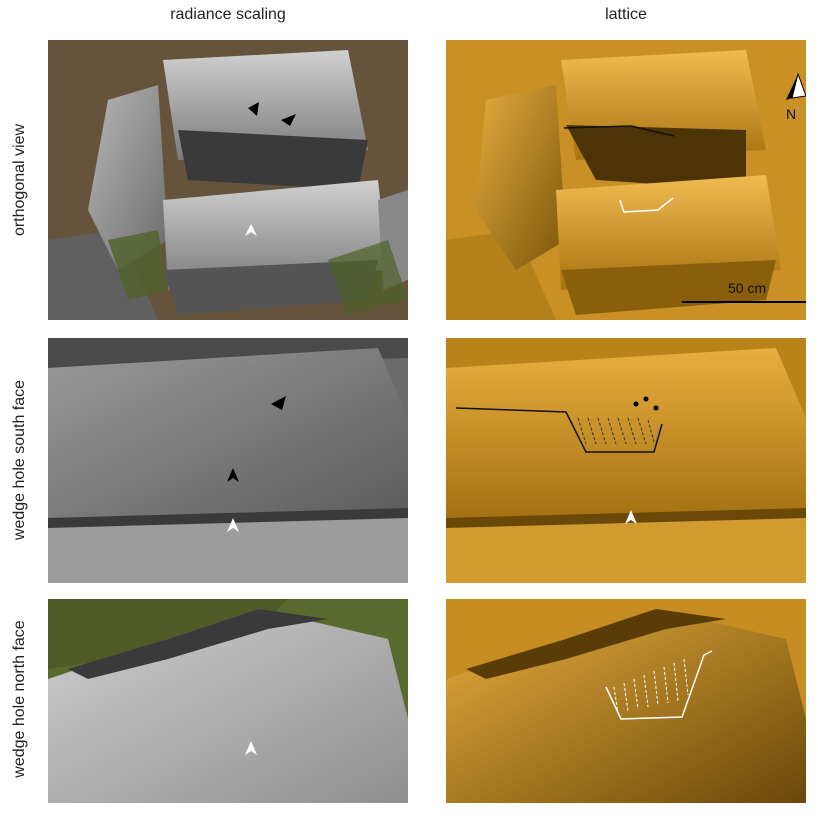 The height and width of the screenshot is (819, 818). Describe the element at coordinates (19, 180) in the screenshot. I see `row-title-orthogonal-view: orthogonal view` at that location.